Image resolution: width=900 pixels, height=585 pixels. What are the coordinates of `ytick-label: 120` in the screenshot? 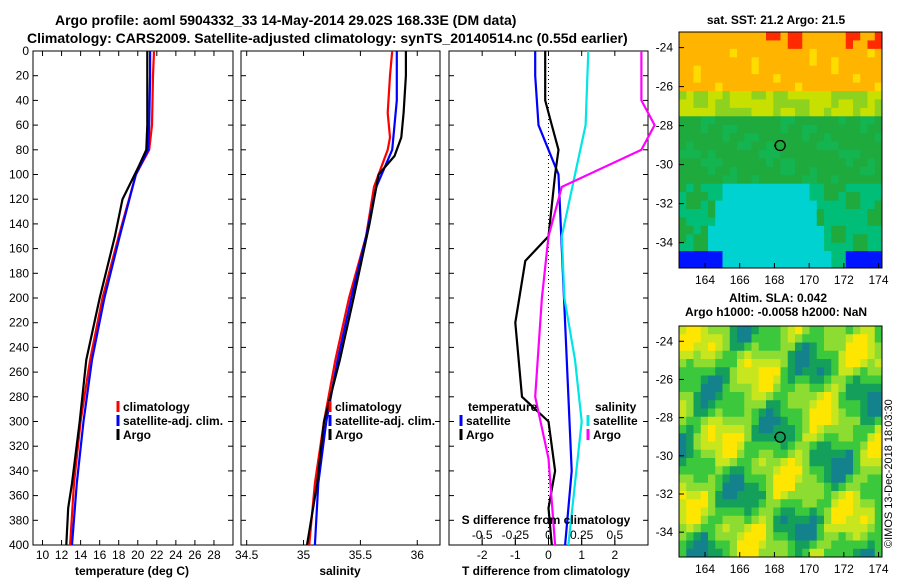 It's located at (19, 199).